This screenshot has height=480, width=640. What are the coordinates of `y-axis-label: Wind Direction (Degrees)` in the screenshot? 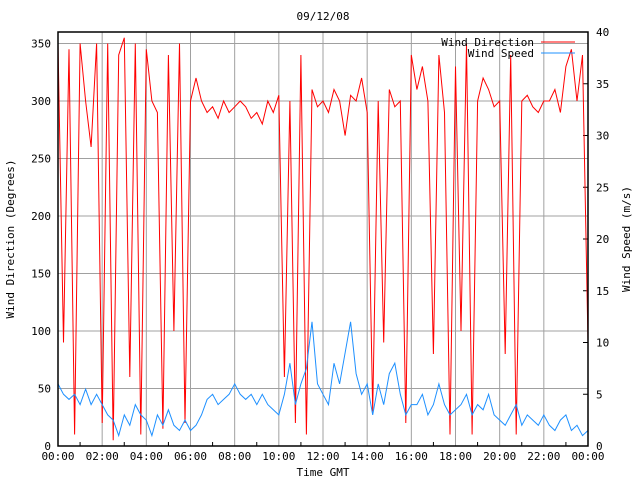 It's located at (10, 239).